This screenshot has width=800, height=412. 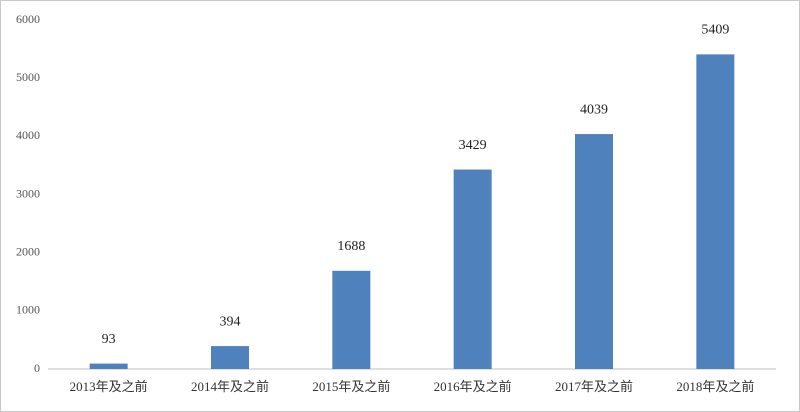 I want to click on y-tick-label: 1000, so click(x=28, y=310).